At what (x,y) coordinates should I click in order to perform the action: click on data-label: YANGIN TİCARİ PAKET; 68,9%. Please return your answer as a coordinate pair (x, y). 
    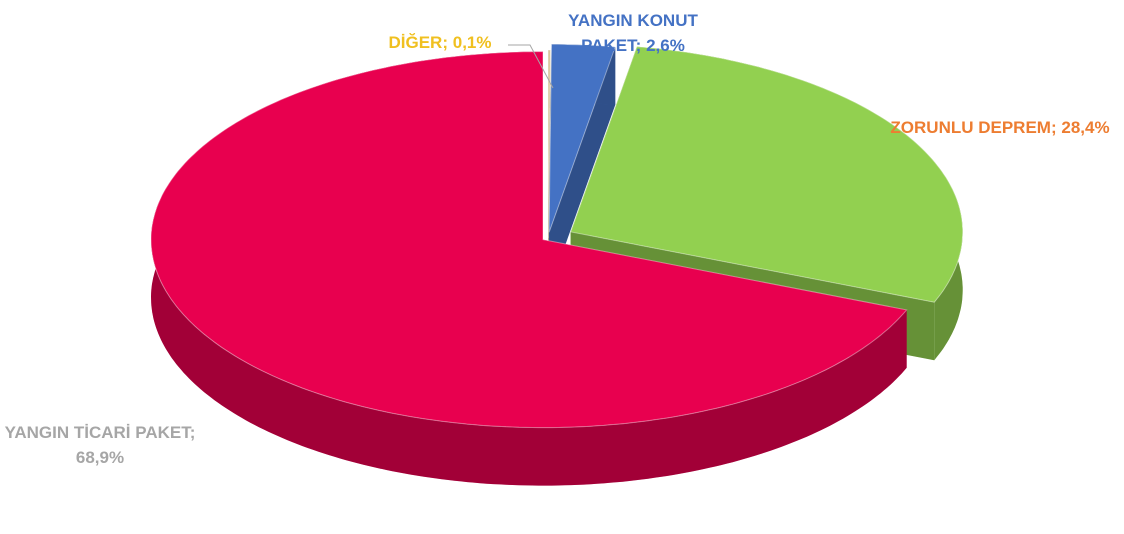
    Looking at the image, I should click on (100, 445).